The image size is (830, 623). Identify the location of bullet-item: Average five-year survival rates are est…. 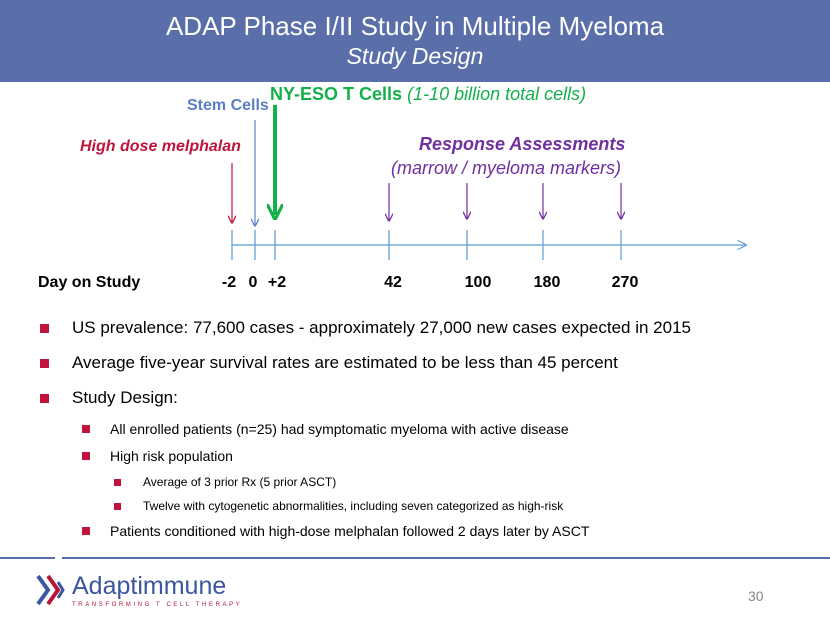
(420, 363).